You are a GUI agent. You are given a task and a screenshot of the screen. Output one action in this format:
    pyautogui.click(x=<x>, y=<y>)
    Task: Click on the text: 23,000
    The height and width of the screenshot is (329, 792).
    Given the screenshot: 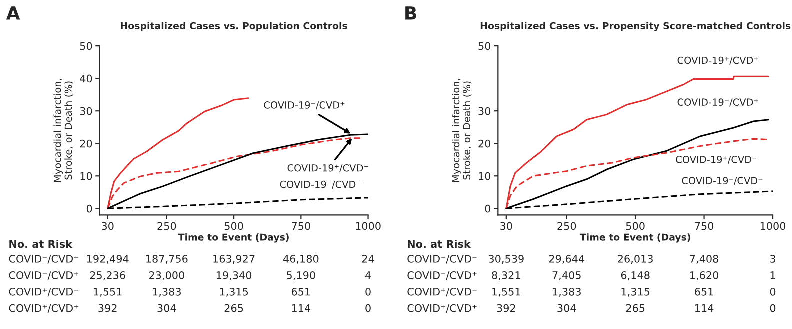 What is the action you would take?
    pyautogui.click(x=166, y=276)
    